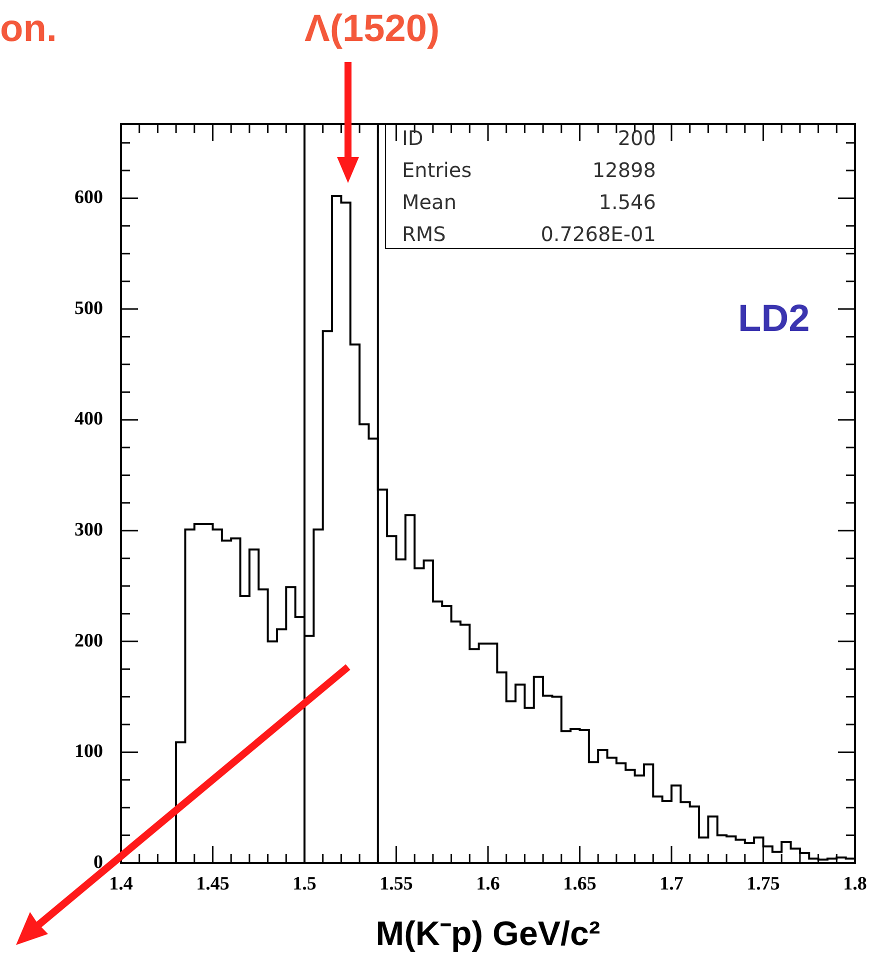 The width and height of the screenshot is (882, 960). Describe the element at coordinates (372, 29) in the screenshot. I see `text: Λ(1520)` at that location.